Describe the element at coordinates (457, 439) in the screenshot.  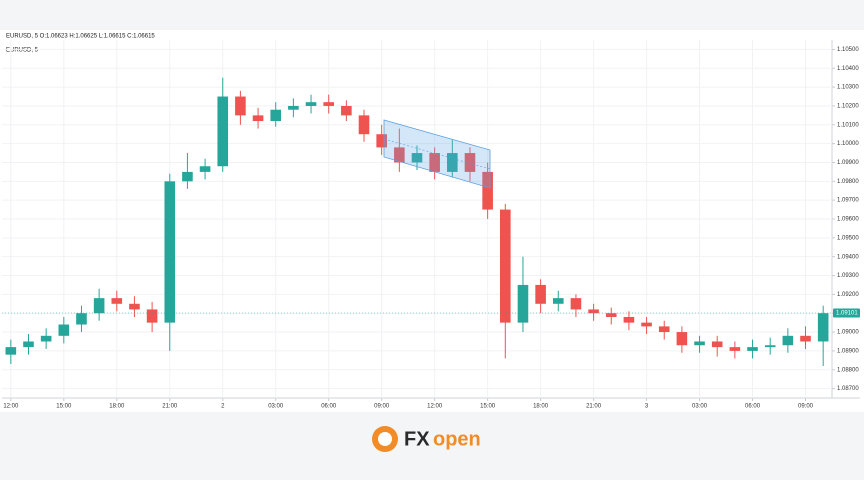
I see `logo-brand-b: open` at that location.